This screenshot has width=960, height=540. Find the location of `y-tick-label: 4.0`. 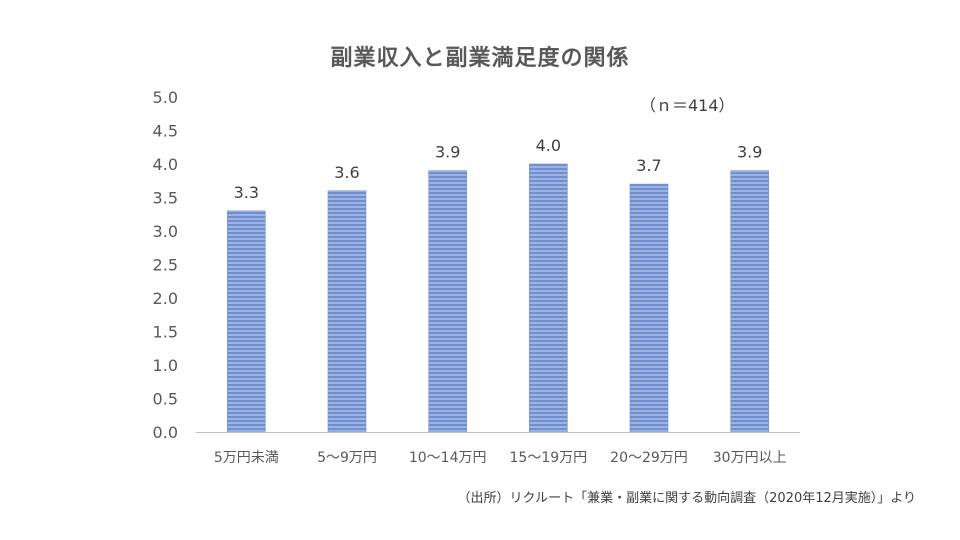

y-tick-label: 4.0 is located at coordinates (165, 164).